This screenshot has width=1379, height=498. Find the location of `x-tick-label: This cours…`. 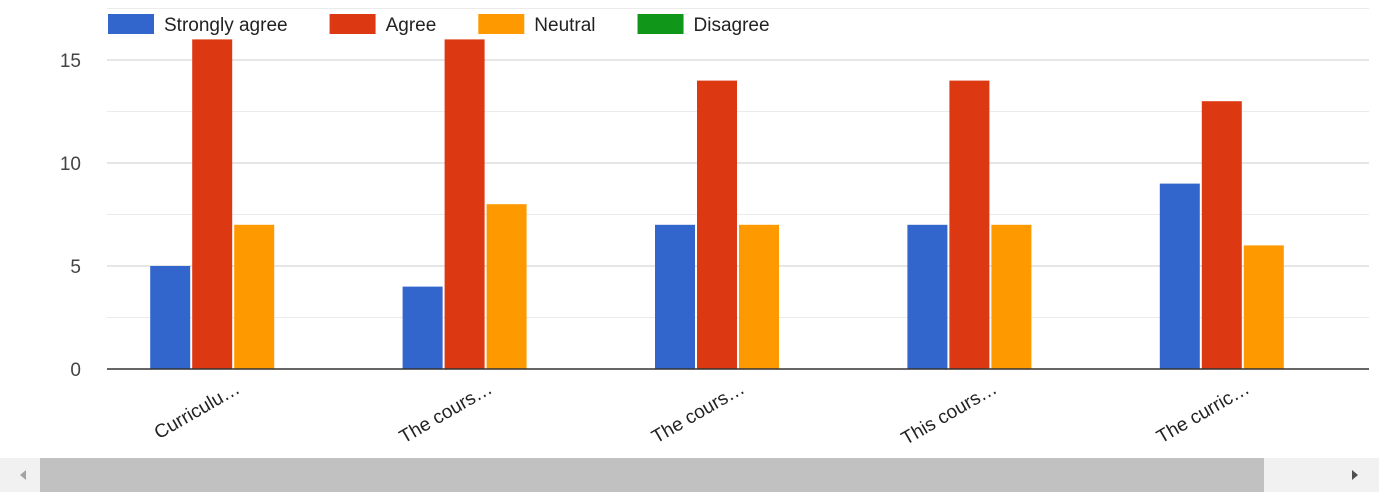

x-tick-label: This cours… is located at coordinates (949, 414).